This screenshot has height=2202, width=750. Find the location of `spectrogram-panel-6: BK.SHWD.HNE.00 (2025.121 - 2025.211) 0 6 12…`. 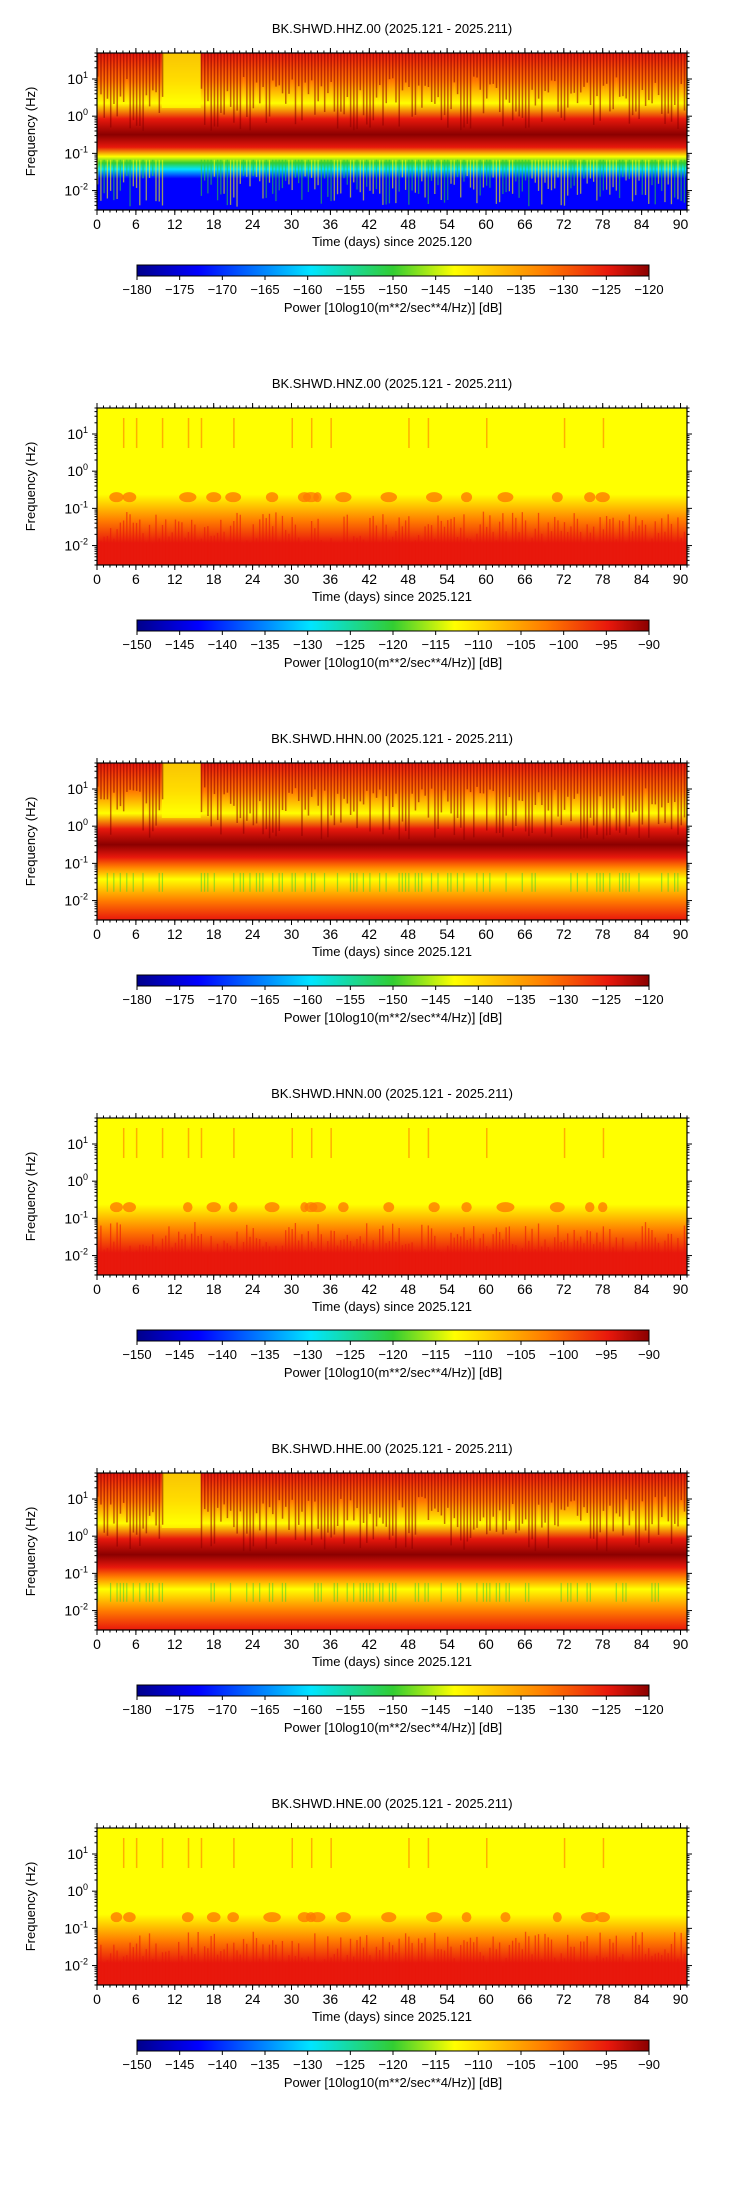

spectrogram-panel-6: BK.SHWD.HNE.00 (2025.121 - 2025.211) 0 6 12… is located at coordinates (357, 1943).